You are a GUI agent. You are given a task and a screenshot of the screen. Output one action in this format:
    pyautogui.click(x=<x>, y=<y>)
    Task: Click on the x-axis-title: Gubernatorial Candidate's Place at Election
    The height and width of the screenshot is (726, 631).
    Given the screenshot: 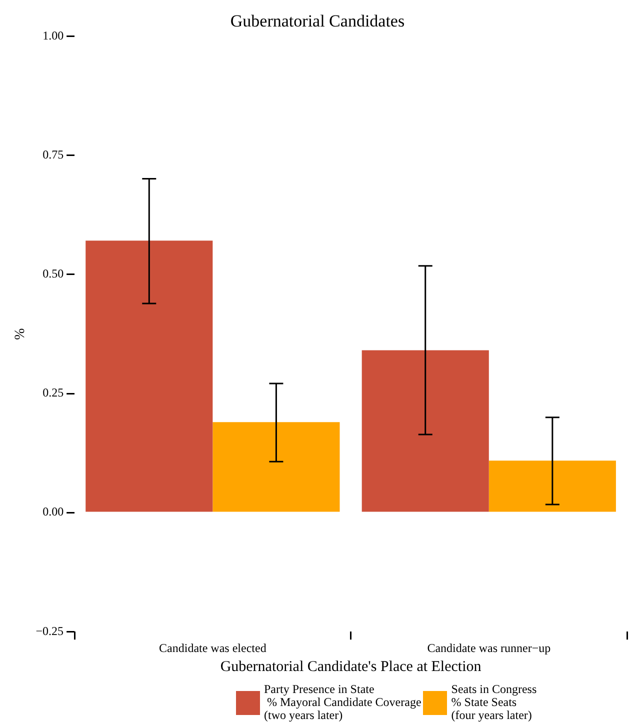 What is the action you would take?
    pyautogui.click(x=351, y=666)
    